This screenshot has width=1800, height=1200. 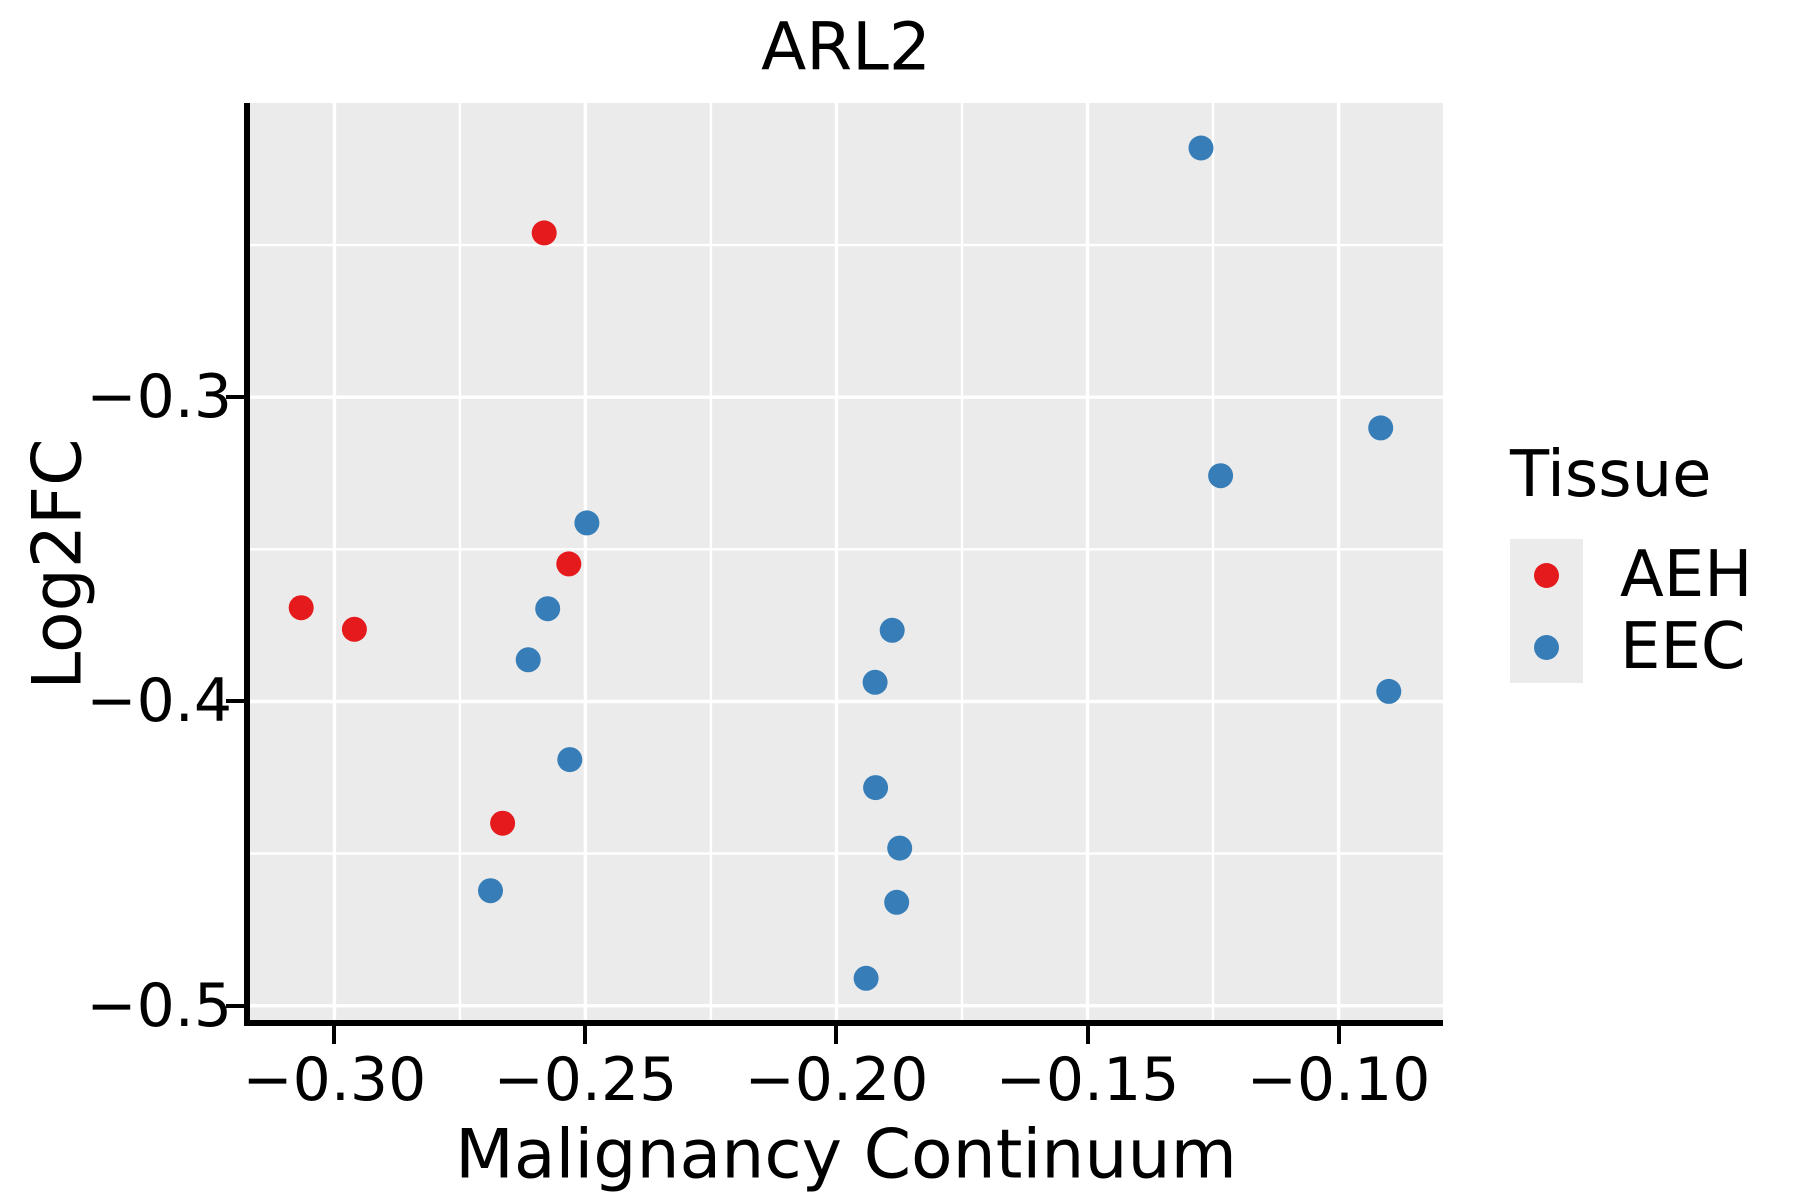 What do you see at coordinates (1338, 1080) in the screenshot?
I see `x-tick-label: −0.10` at bounding box center [1338, 1080].